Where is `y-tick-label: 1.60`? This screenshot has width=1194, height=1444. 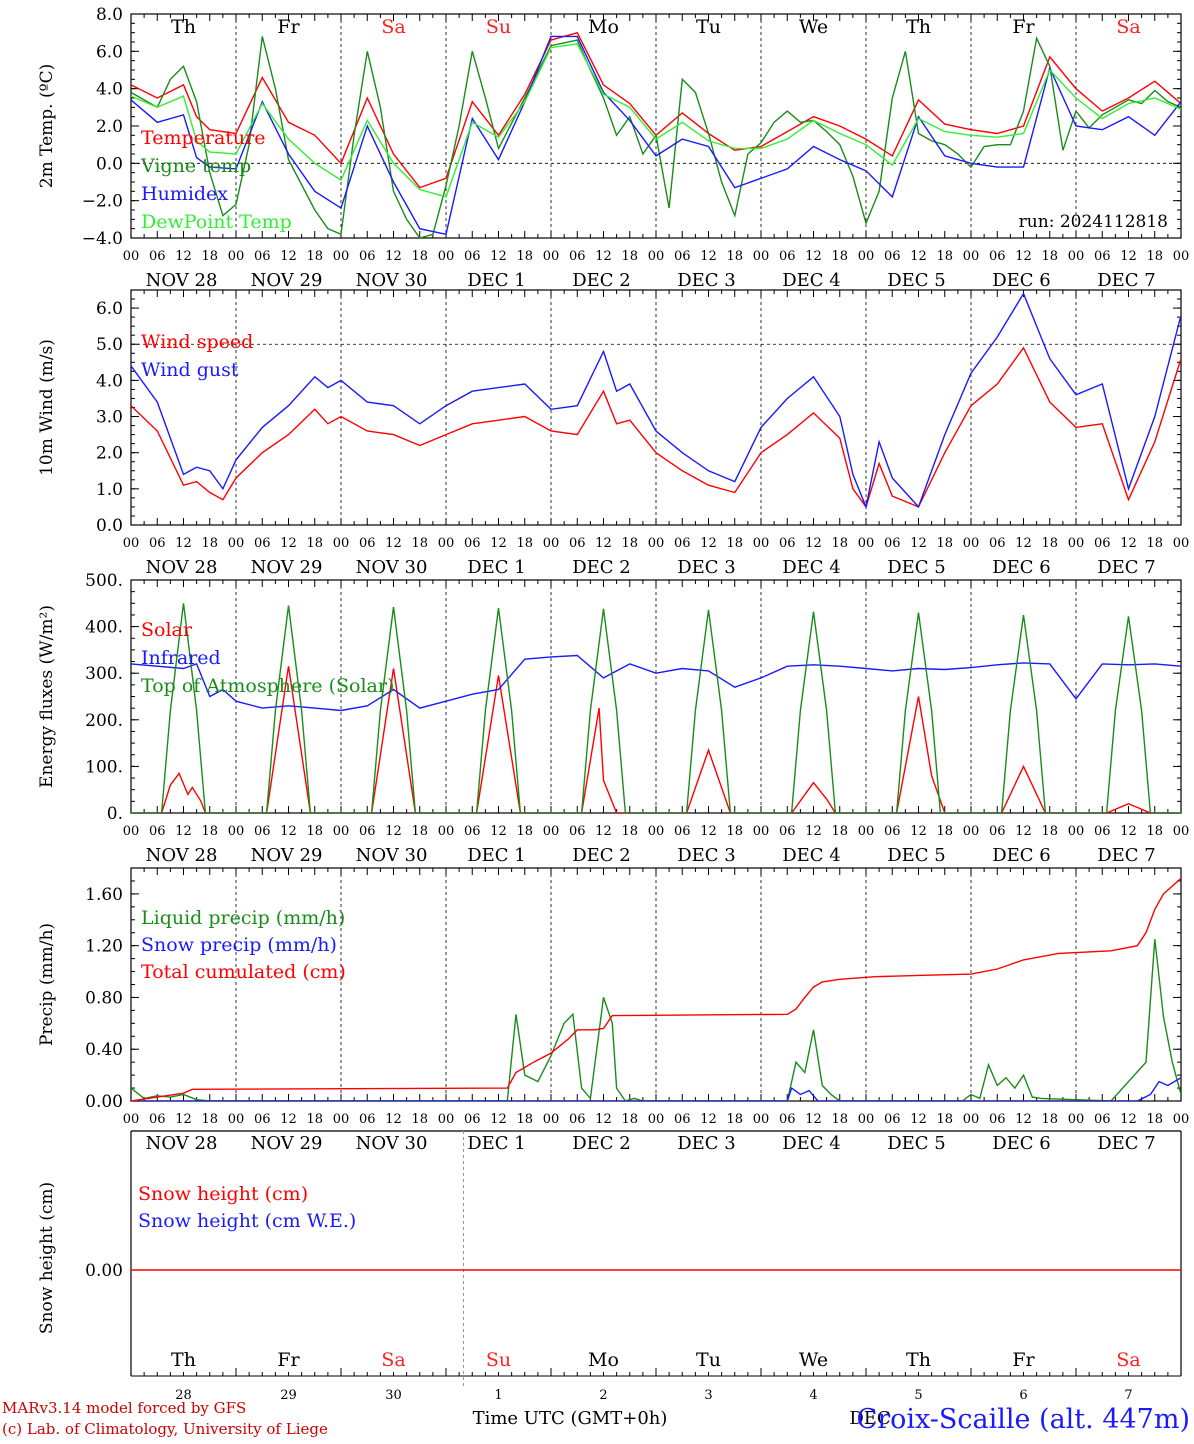
y-tick-label: 1.60 is located at coordinates (104, 895).